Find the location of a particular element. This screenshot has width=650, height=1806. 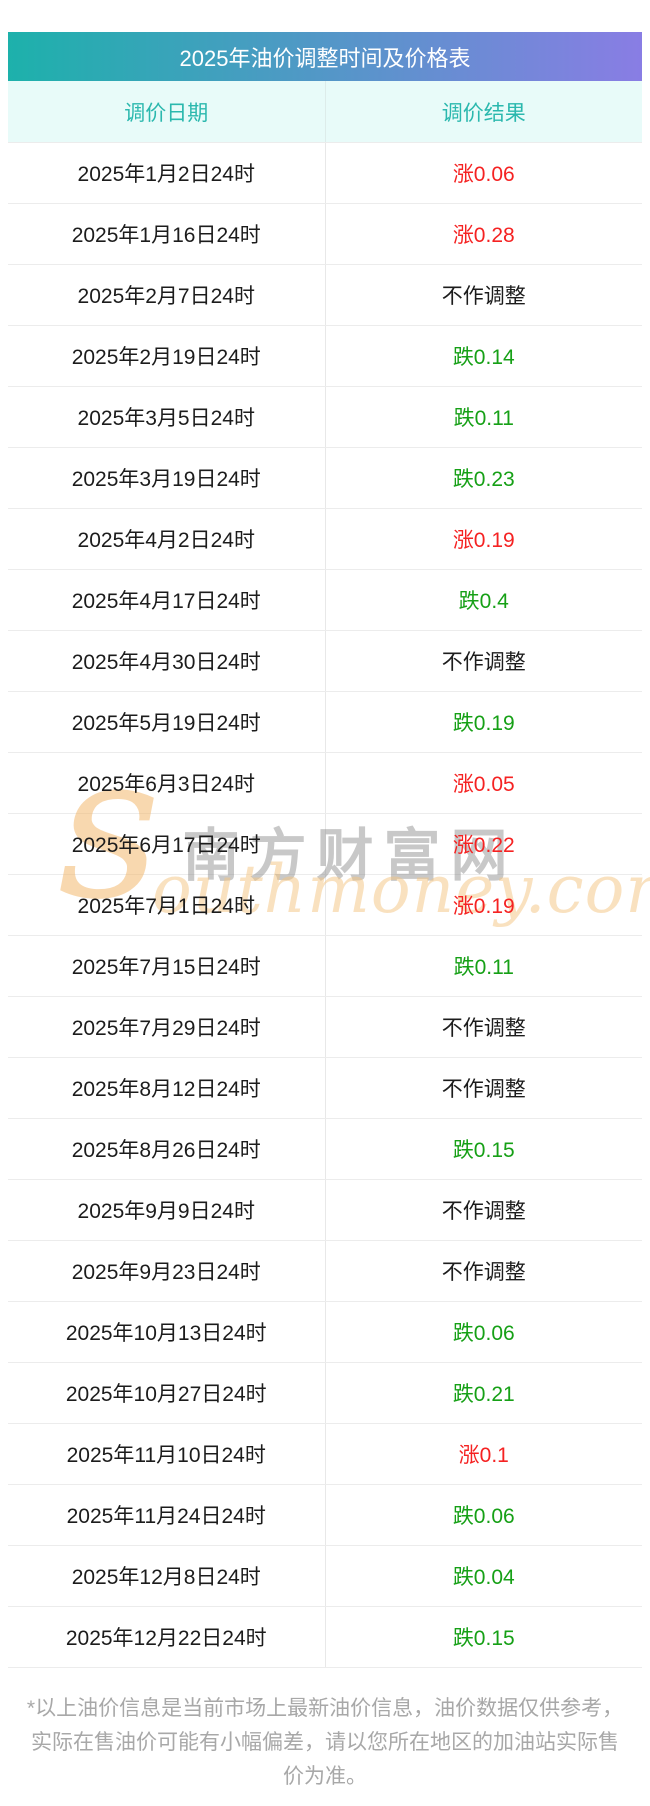

row-date-text: 2025年2月7日24时 is located at coordinates (166, 296).